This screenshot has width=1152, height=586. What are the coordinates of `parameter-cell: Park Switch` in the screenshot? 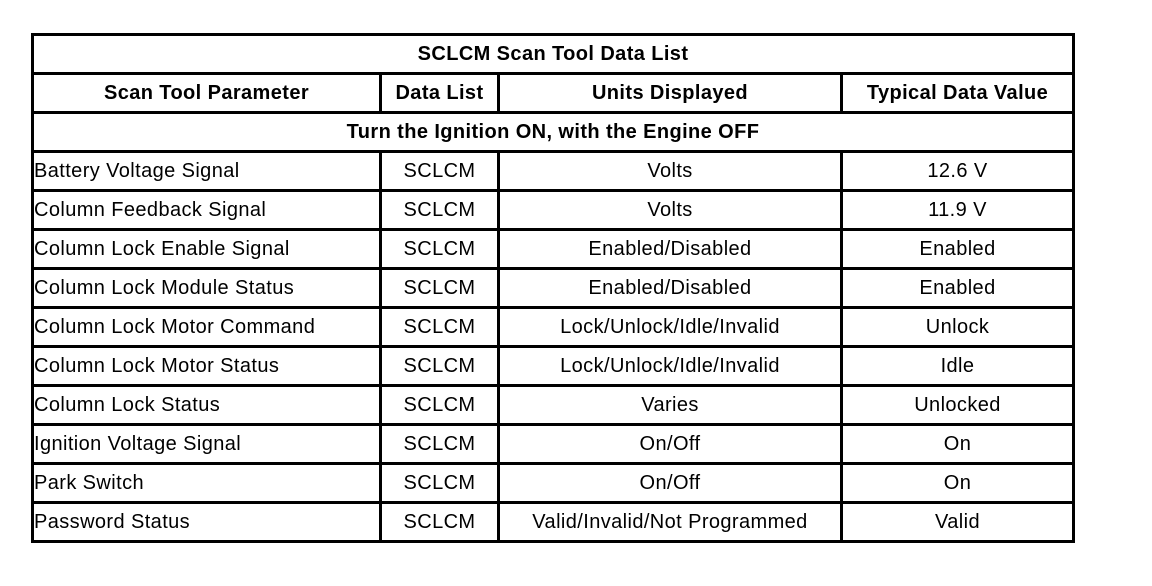 It's located at (206, 483).